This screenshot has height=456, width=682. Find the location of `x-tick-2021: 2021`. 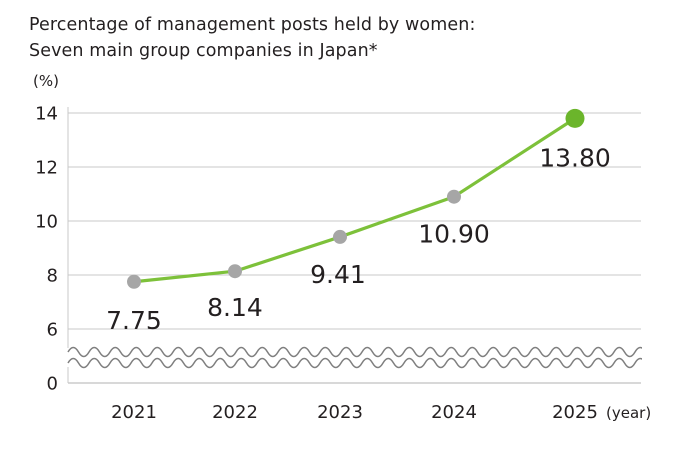

x-tick-2021: 2021 is located at coordinates (134, 412).